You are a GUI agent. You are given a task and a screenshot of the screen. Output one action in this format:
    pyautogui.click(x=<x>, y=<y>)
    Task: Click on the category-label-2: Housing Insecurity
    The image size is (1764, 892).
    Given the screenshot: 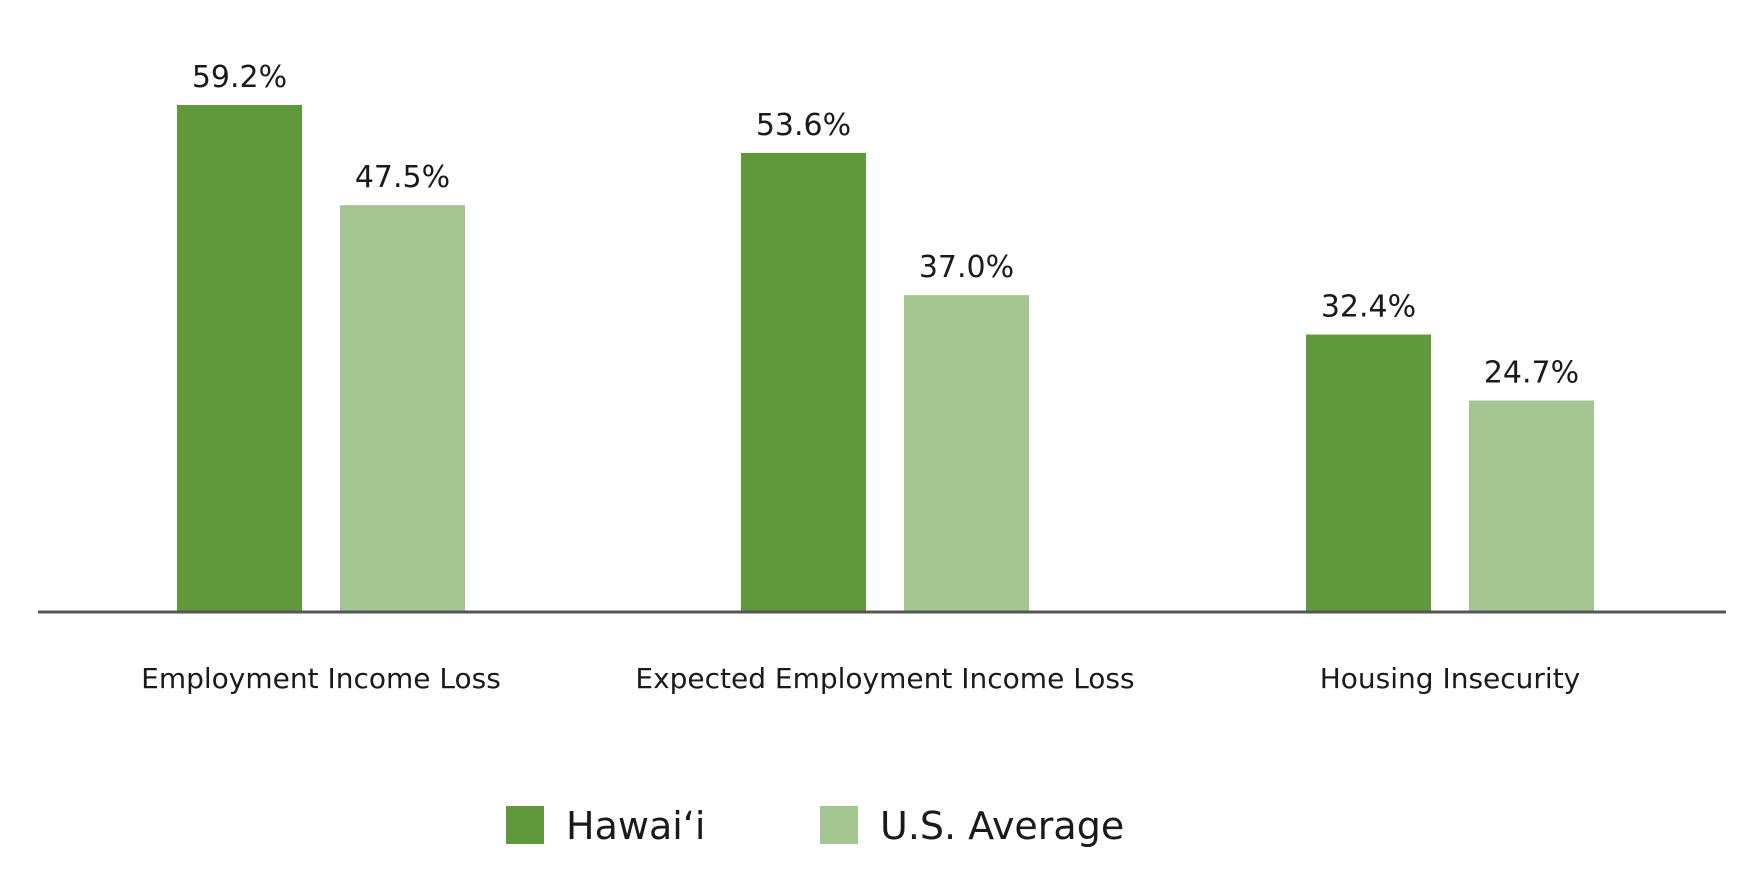 What is the action you would take?
    pyautogui.click(x=1450, y=678)
    